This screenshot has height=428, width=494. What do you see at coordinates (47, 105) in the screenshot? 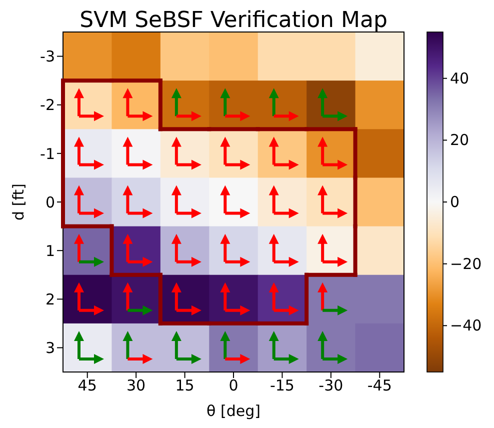
I see `y-tick-label: -2` at bounding box center [47, 105].